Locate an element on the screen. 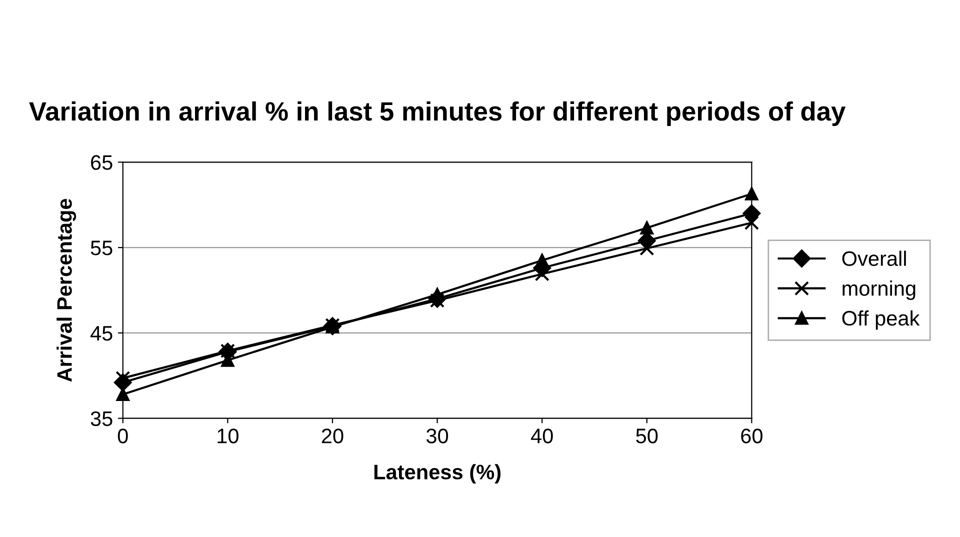  y-tick-label: 55 is located at coordinates (101, 248).